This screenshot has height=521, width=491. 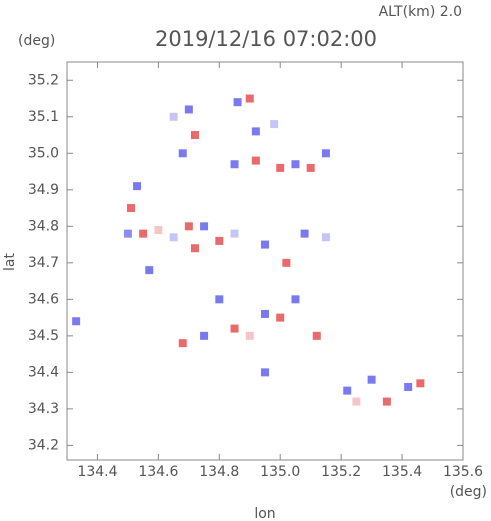 What do you see at coordinates (264, 513) in the screenshot?
I see `x-axis-label: lon` at bounding box center [264, 513].